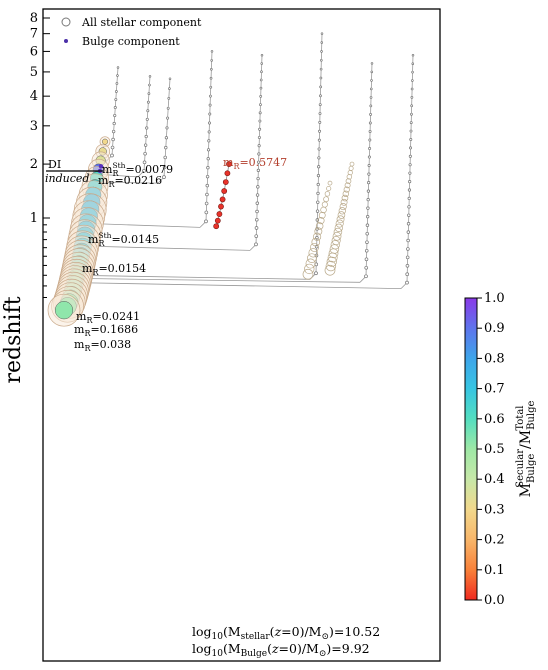  Describe the element at coordinates (494, 570) in the screenshot. I see `colorbar-tick-label-1: 0.1` at that location.